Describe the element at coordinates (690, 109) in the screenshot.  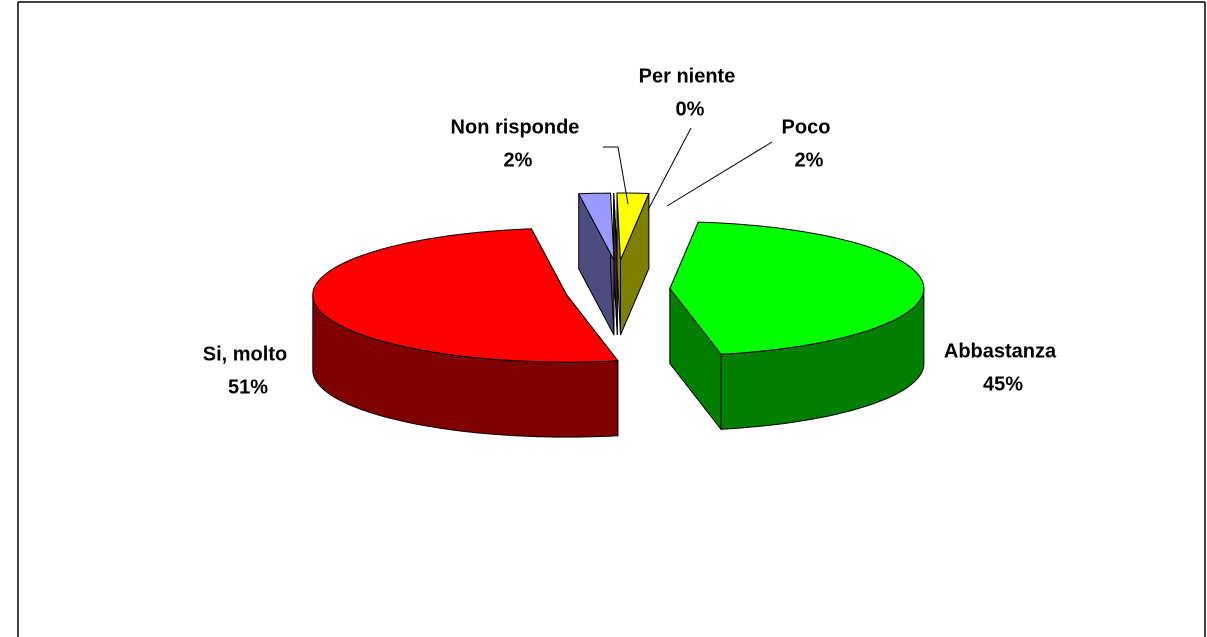
I see `slice-value-label: 0%` at that location.